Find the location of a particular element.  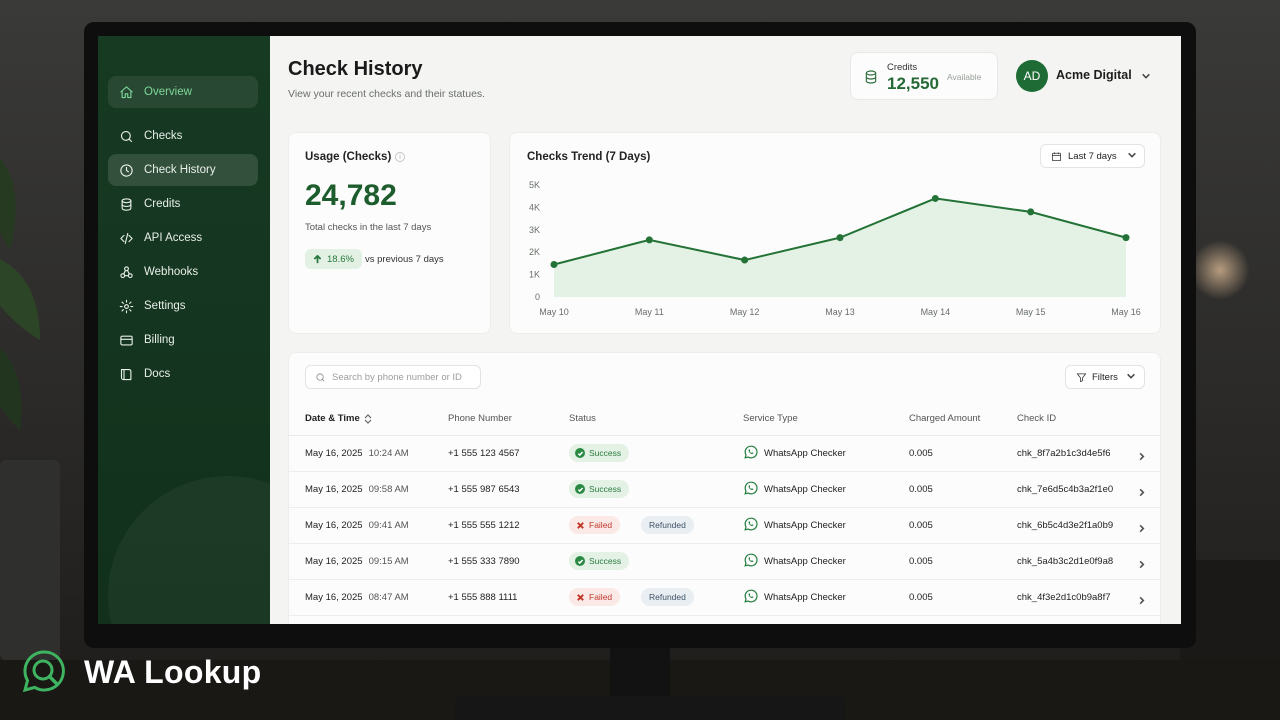

plant-decoration is located at coordinates (20, 293).